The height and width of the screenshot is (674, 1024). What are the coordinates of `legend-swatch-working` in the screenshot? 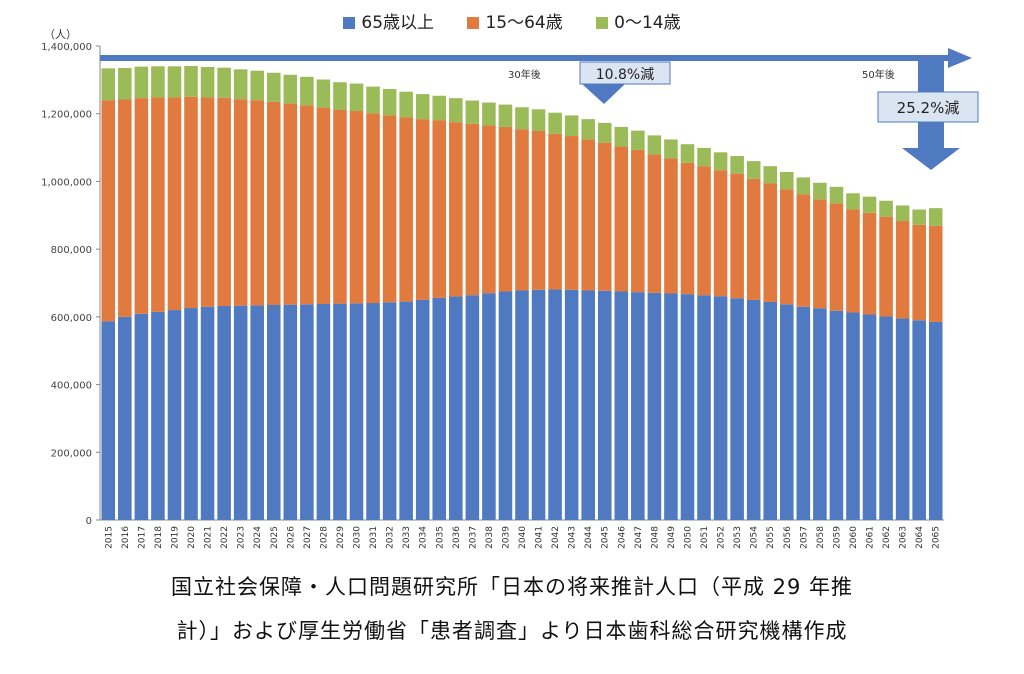 It's located at (473, 23).